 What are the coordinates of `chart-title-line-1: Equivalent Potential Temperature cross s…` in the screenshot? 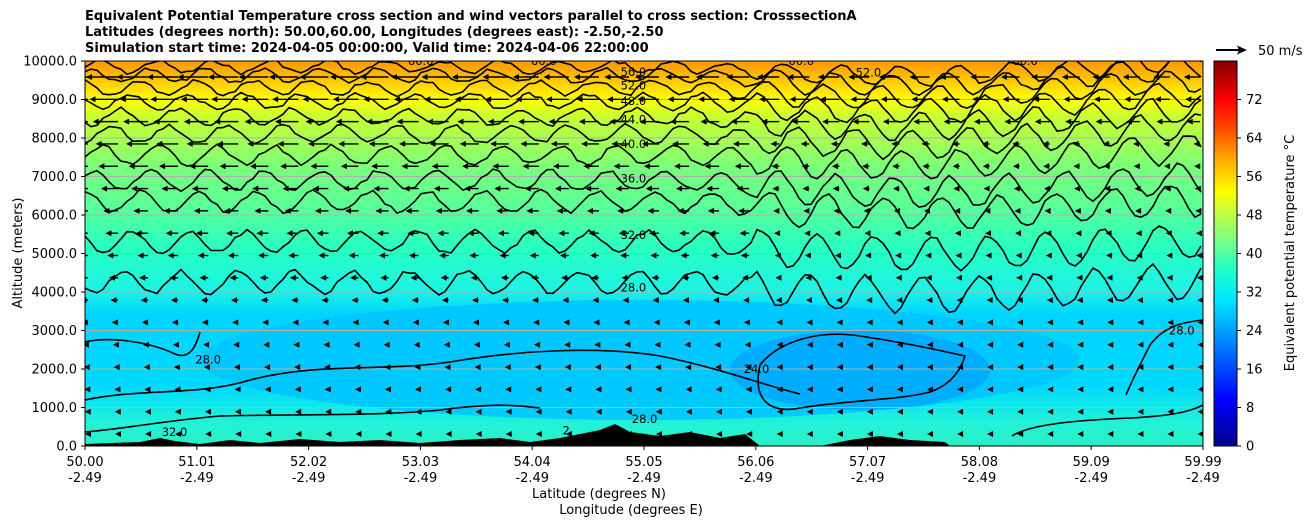 It's located at (471, 16).